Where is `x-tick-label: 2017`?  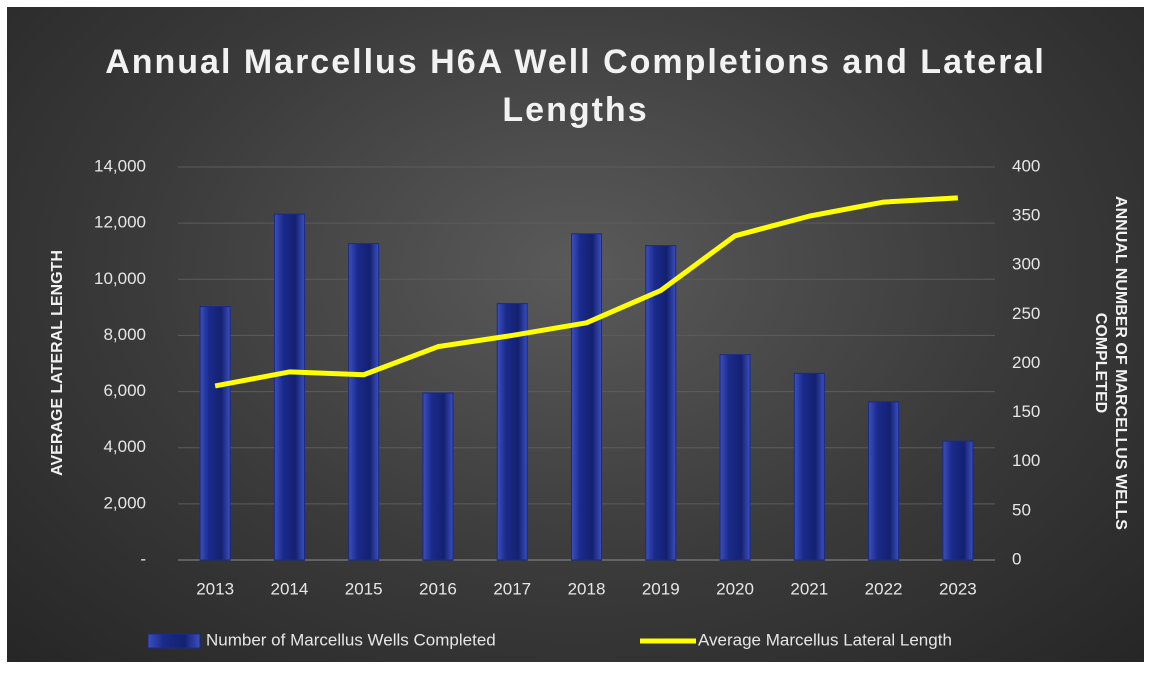 x-tick-label: 2017 is located at coordinates (512, 588).